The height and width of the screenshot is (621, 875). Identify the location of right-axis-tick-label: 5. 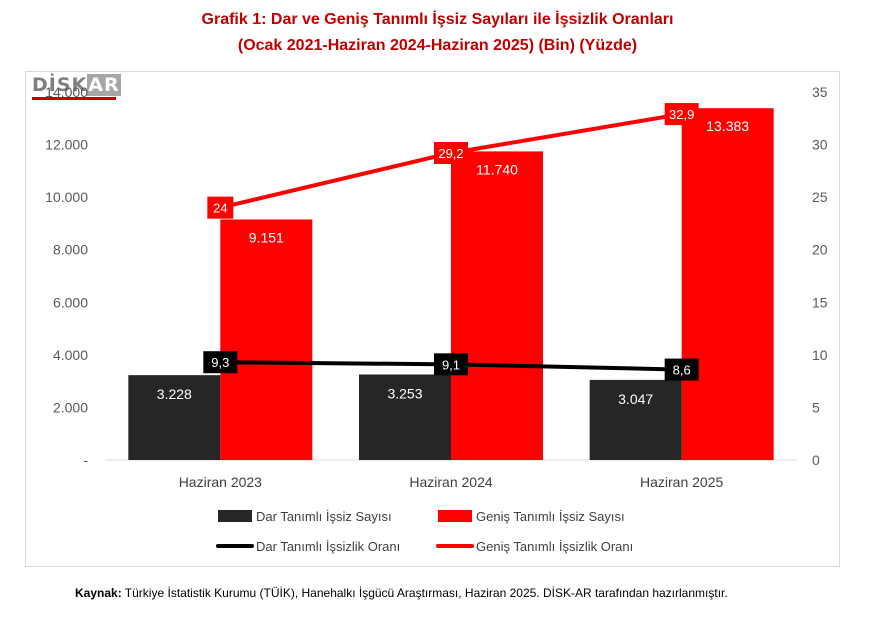
(816, 407).